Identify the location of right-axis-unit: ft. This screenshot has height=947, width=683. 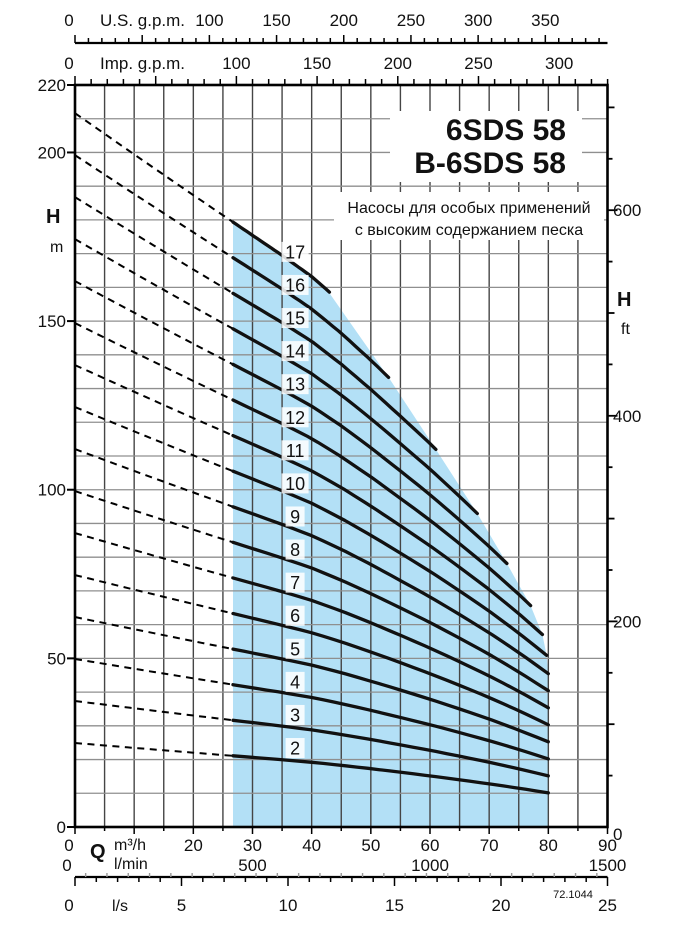
(625, 329).